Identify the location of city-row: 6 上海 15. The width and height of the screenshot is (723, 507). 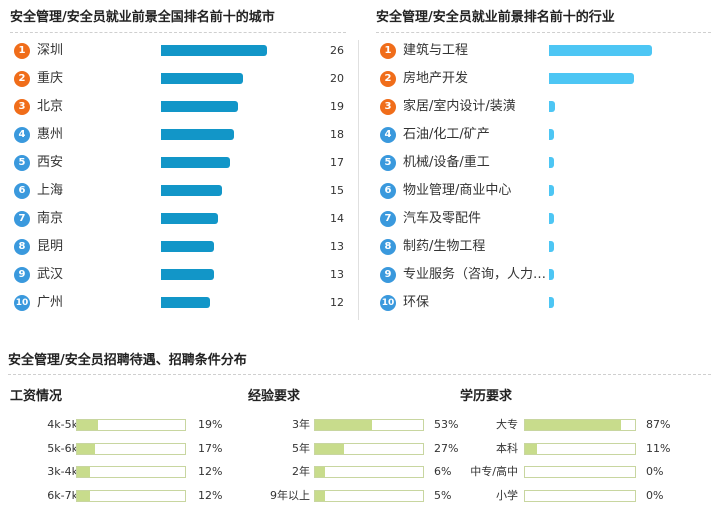
(178, 191).